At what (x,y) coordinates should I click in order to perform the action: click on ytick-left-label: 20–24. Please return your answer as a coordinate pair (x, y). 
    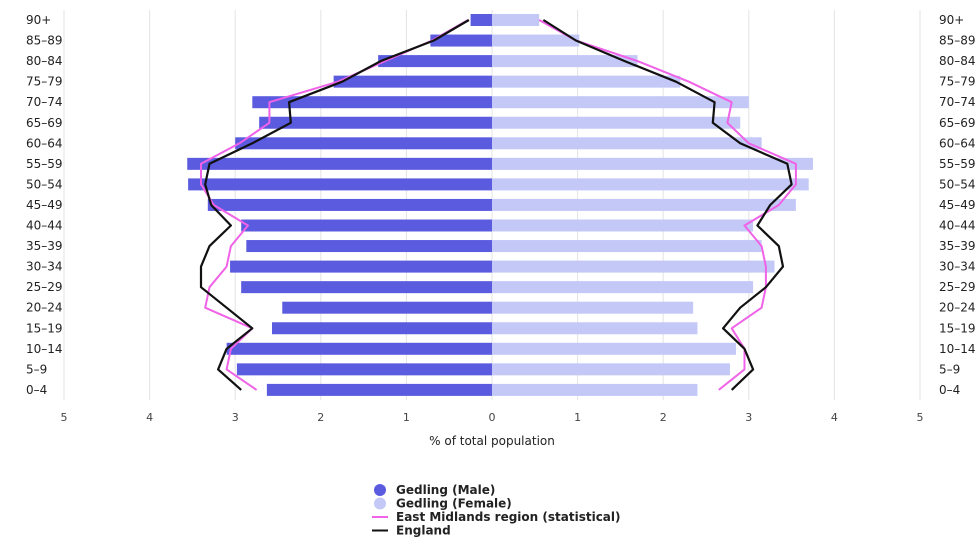
    Looking at the image, I should click on (44, 308).